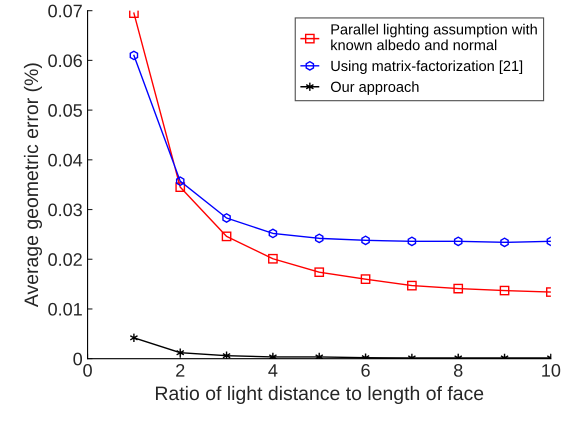 This screenshot has width=565, height=427. Describe the element at coordinates (180, 370) in the screenshot. I see `x-tick-label: 2` at that location.